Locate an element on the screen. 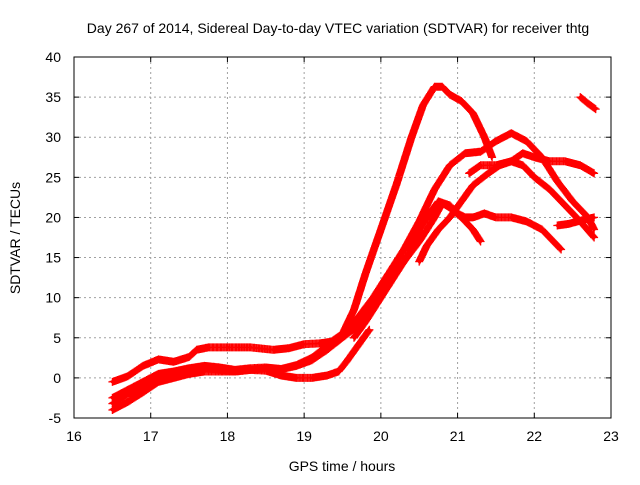 The width and height of the screenshot is (640, 485). x-axis-label: GPS time / hours is located at coordinates (342, 466).